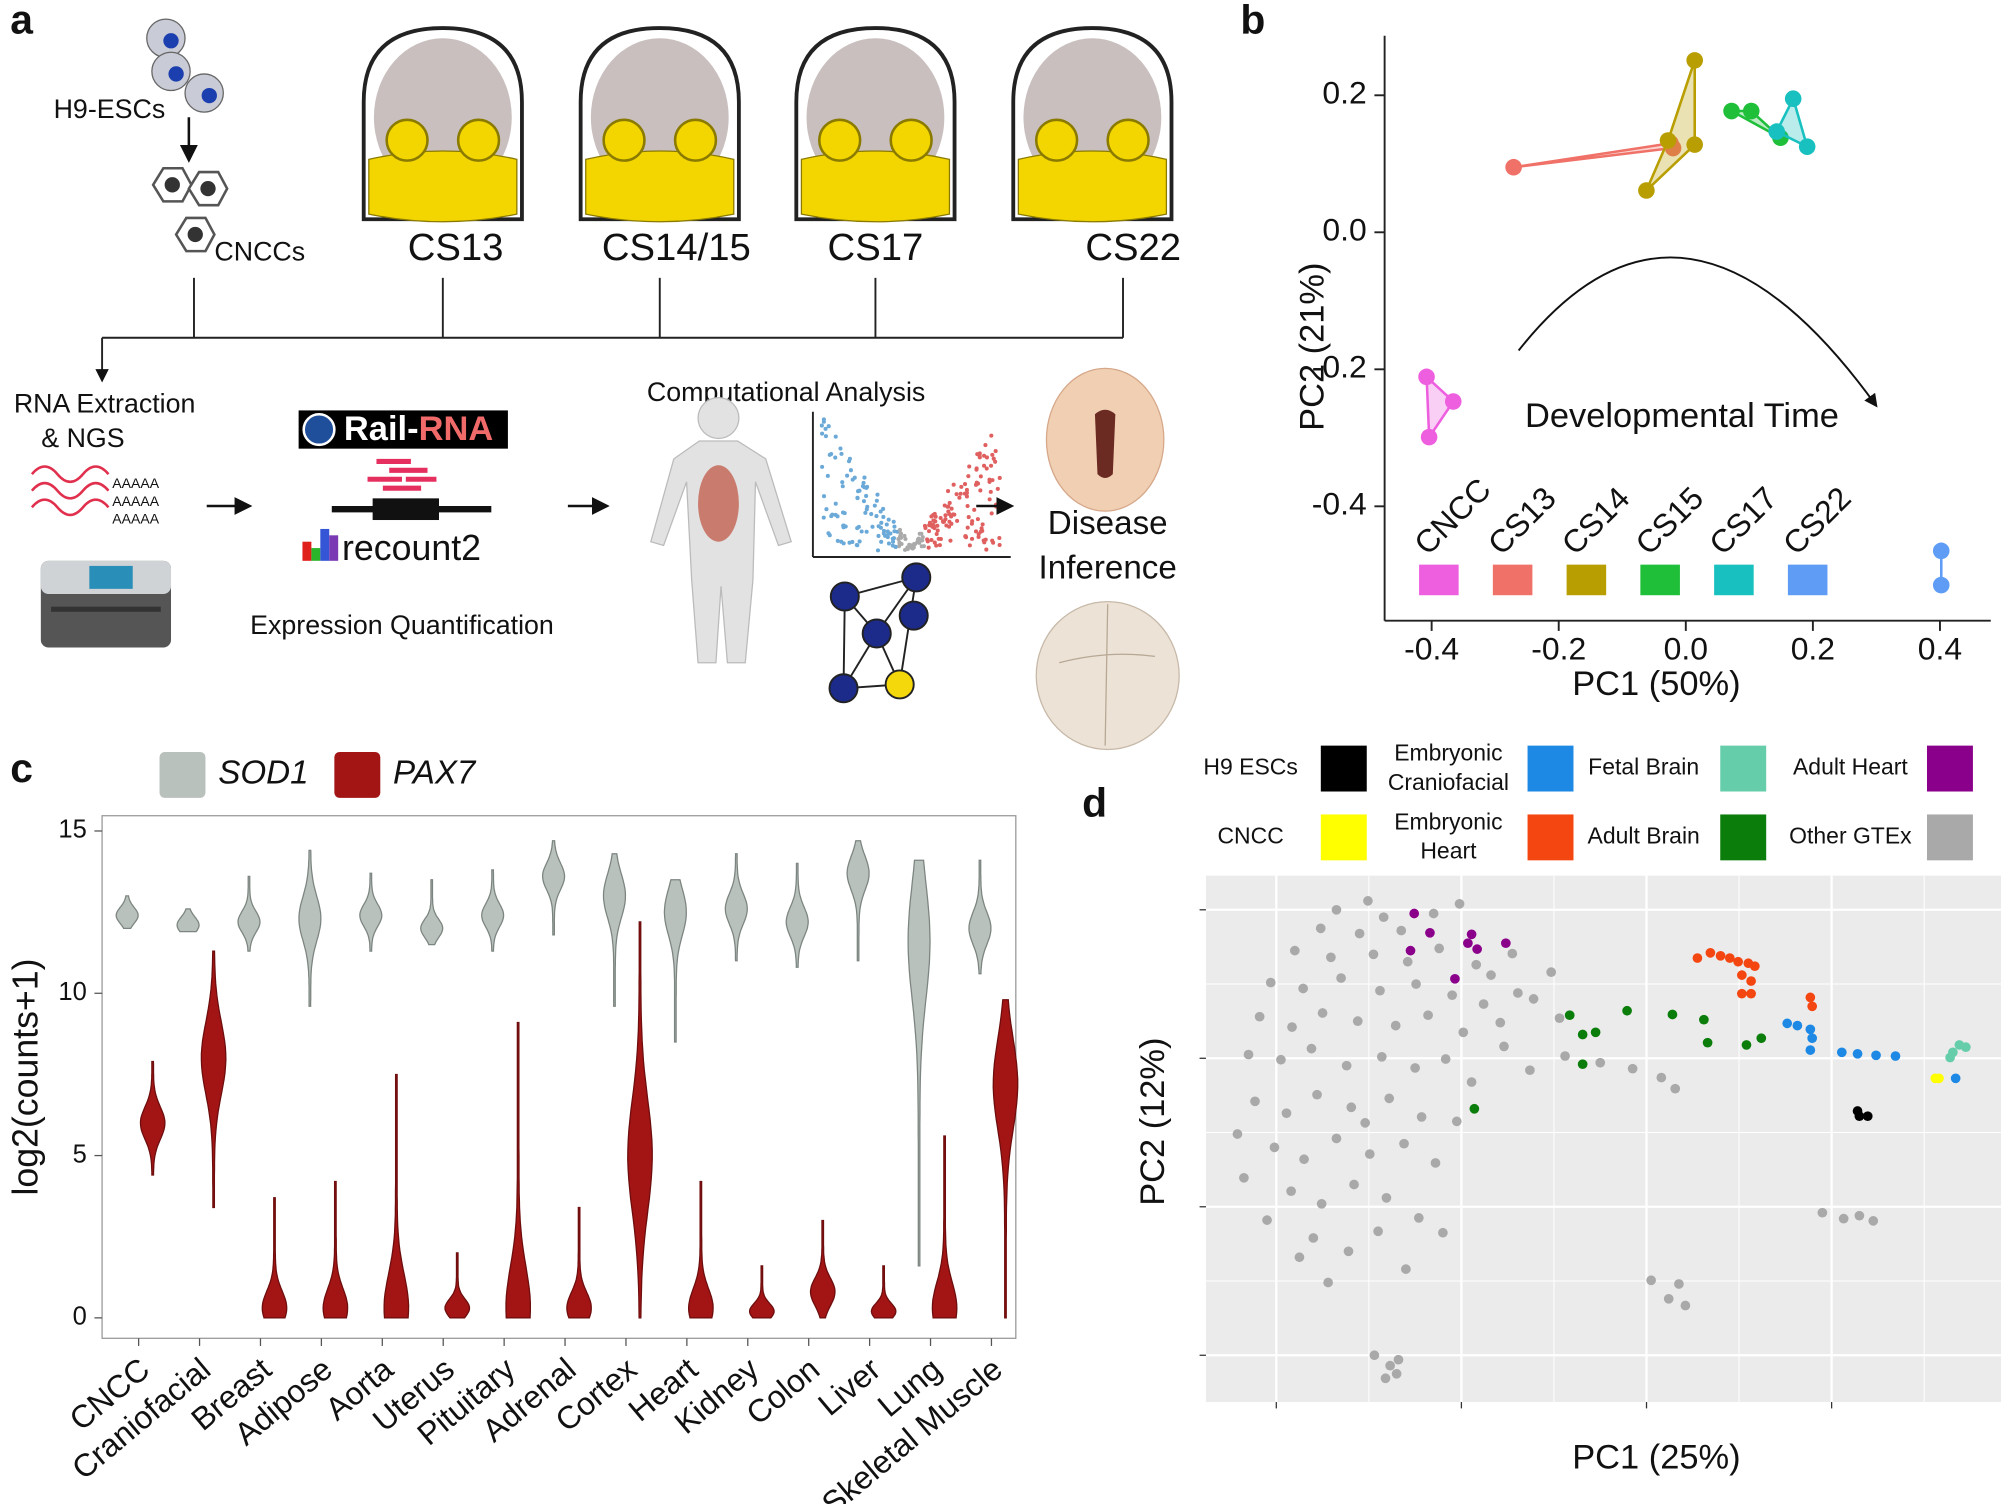 The image size is (2001, 1504). I want to click on network, so click(880, 633).